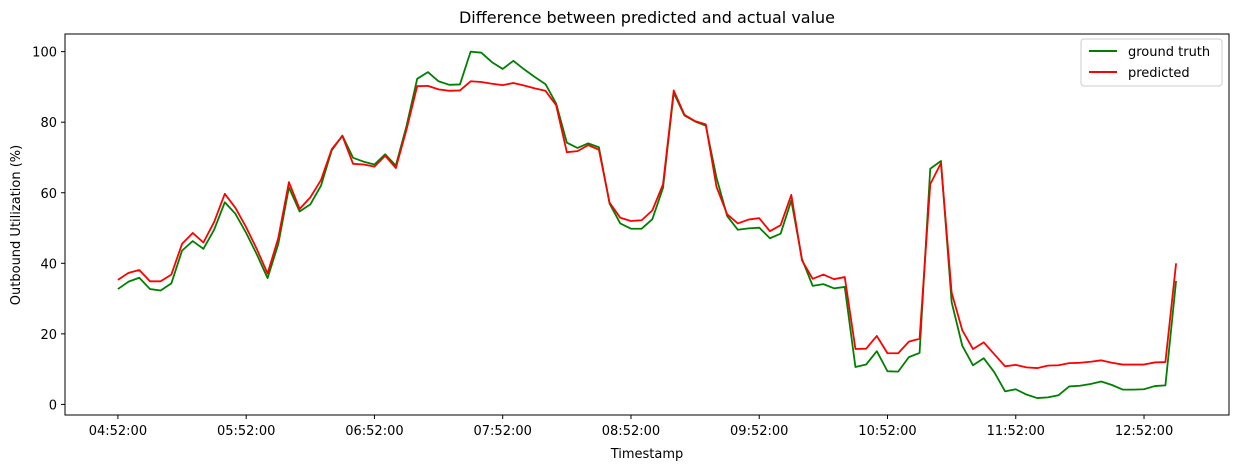 The width and height of the screenshot is (1238, 470). Describe the element at coordinates (374, 431) in the screenshot. I see `x-tick-label: 06:52:00` at that location.